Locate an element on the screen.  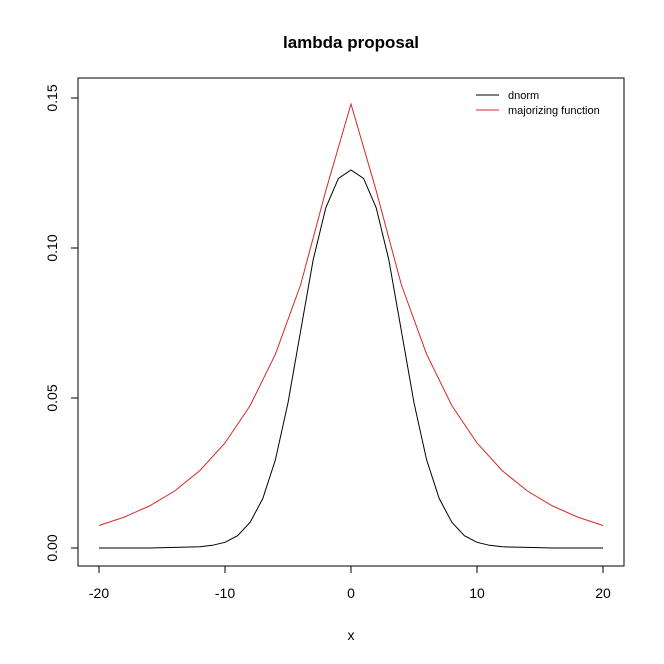
y-tick-label: 0.10 is located at coordinates (52, 247).